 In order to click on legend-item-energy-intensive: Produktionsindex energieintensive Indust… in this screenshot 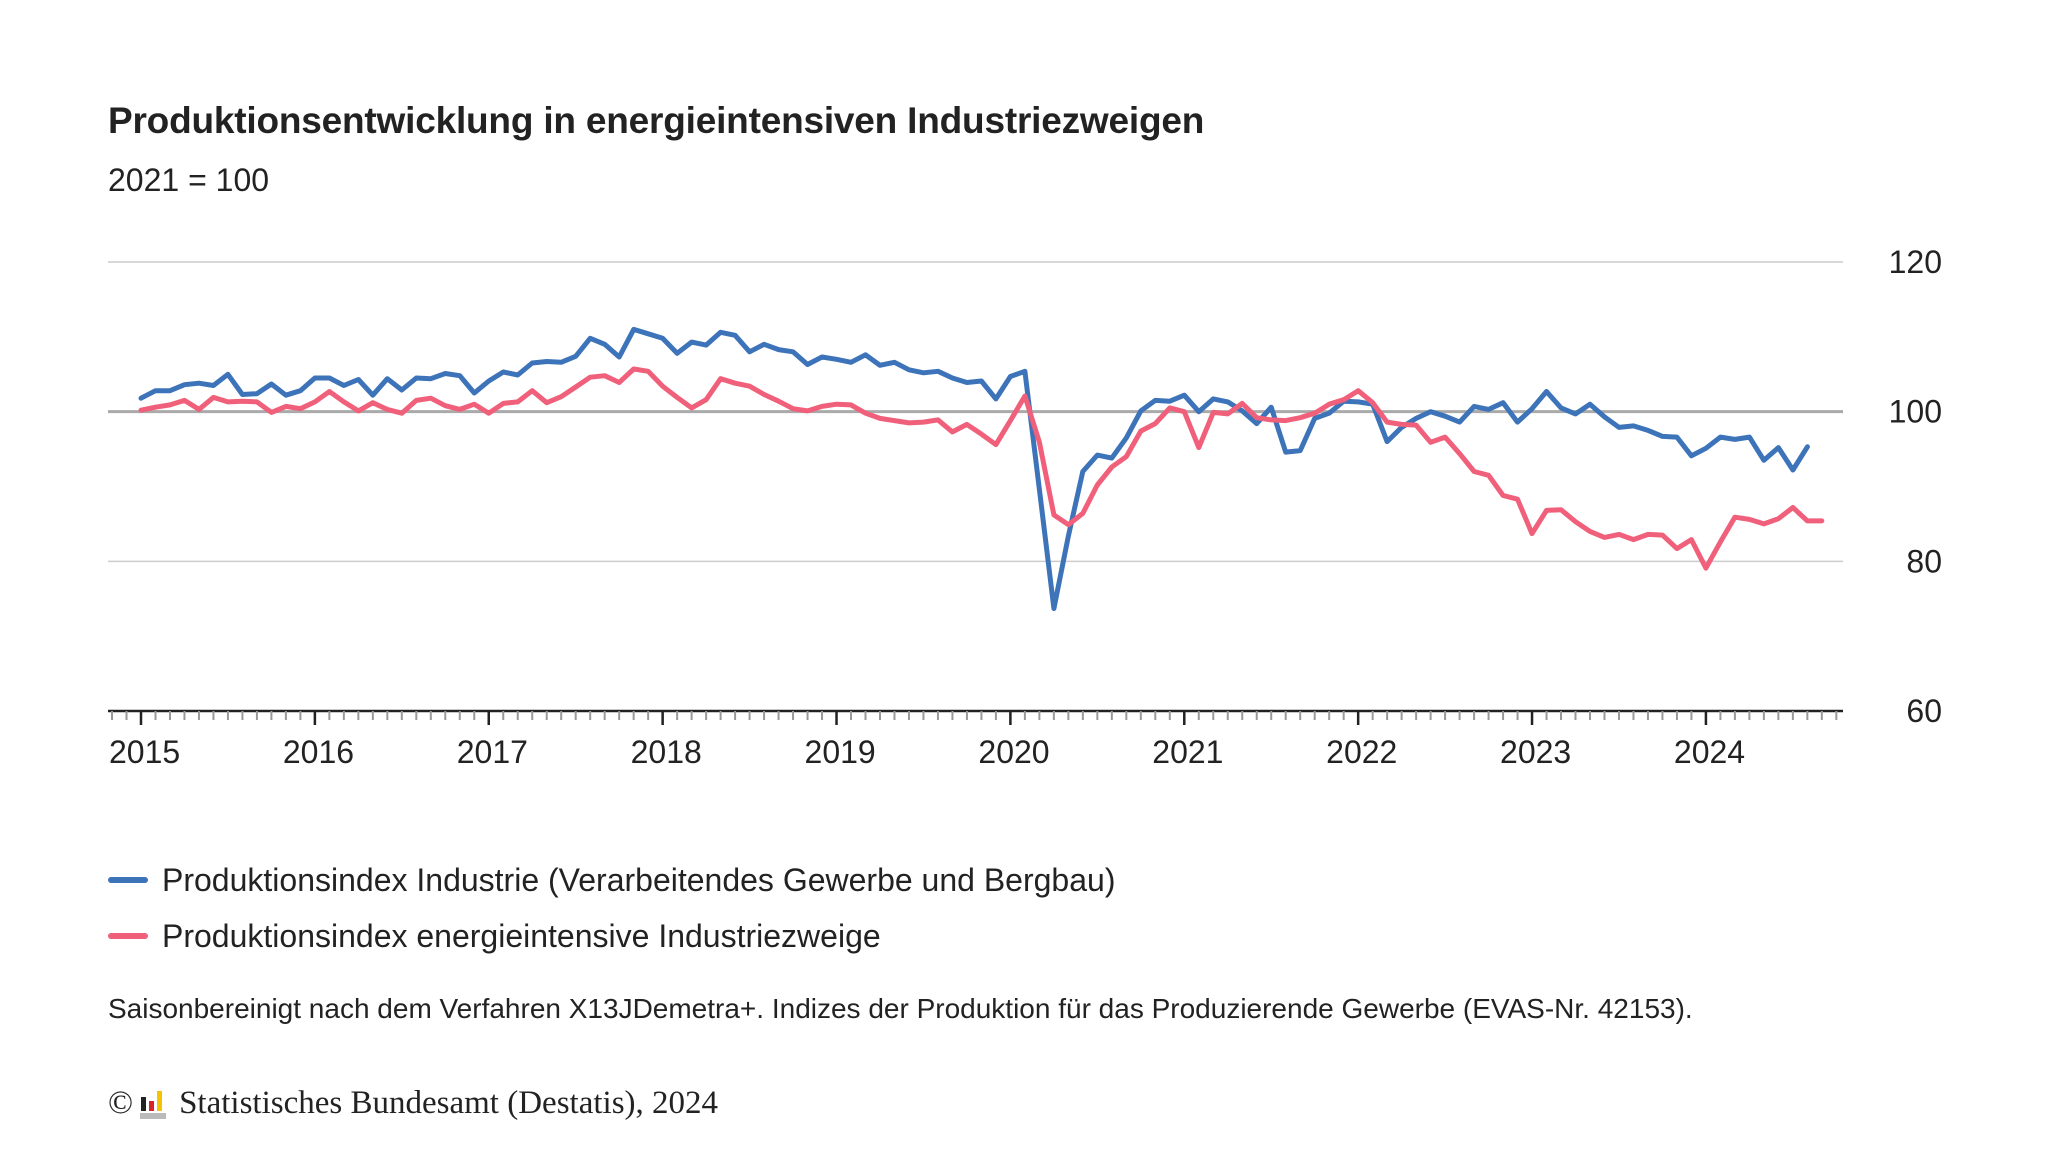, I will do `click(611, 936)`.